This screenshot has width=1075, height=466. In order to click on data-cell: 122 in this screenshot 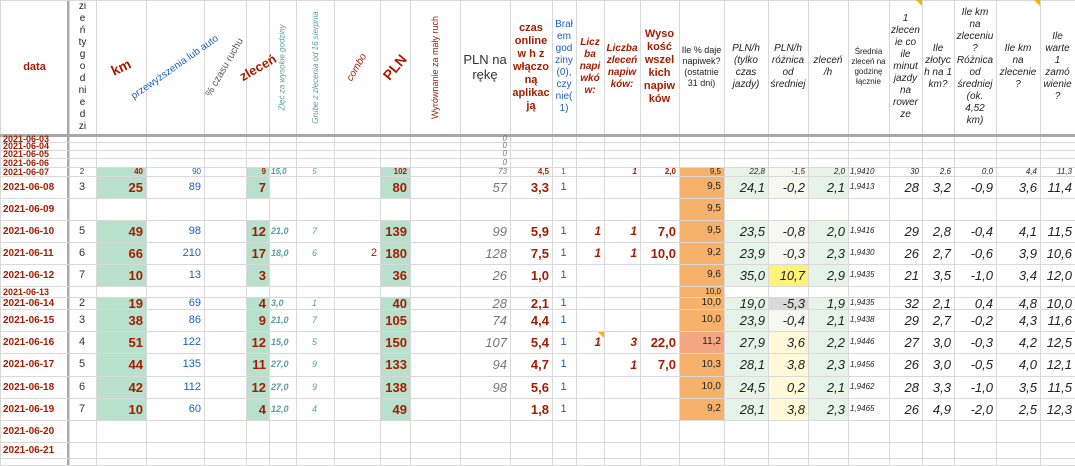, I will do `click(191, 341)`.